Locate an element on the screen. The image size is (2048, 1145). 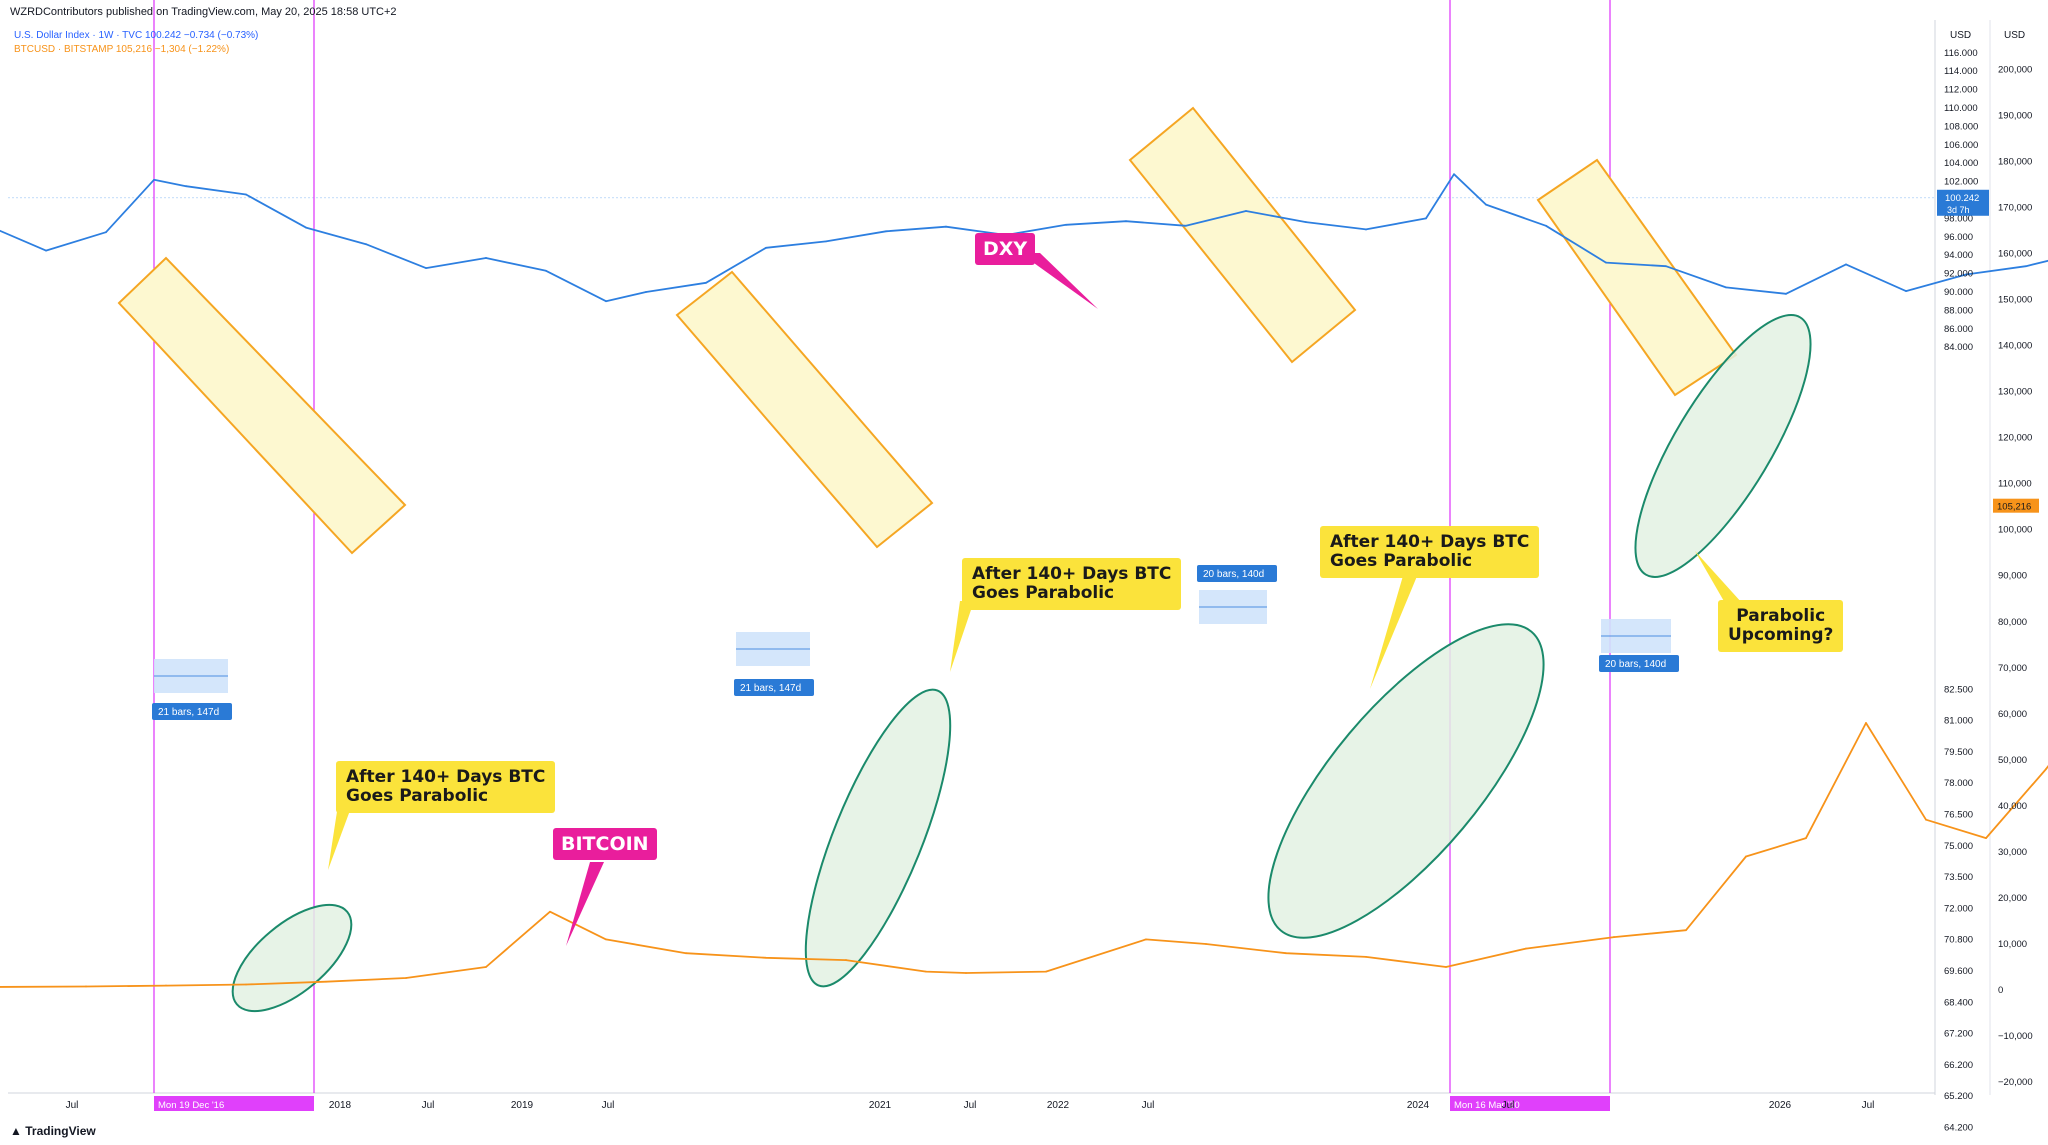
callout-1-line-1: After 140+ Days BTC is located at coordinates (446, 777).